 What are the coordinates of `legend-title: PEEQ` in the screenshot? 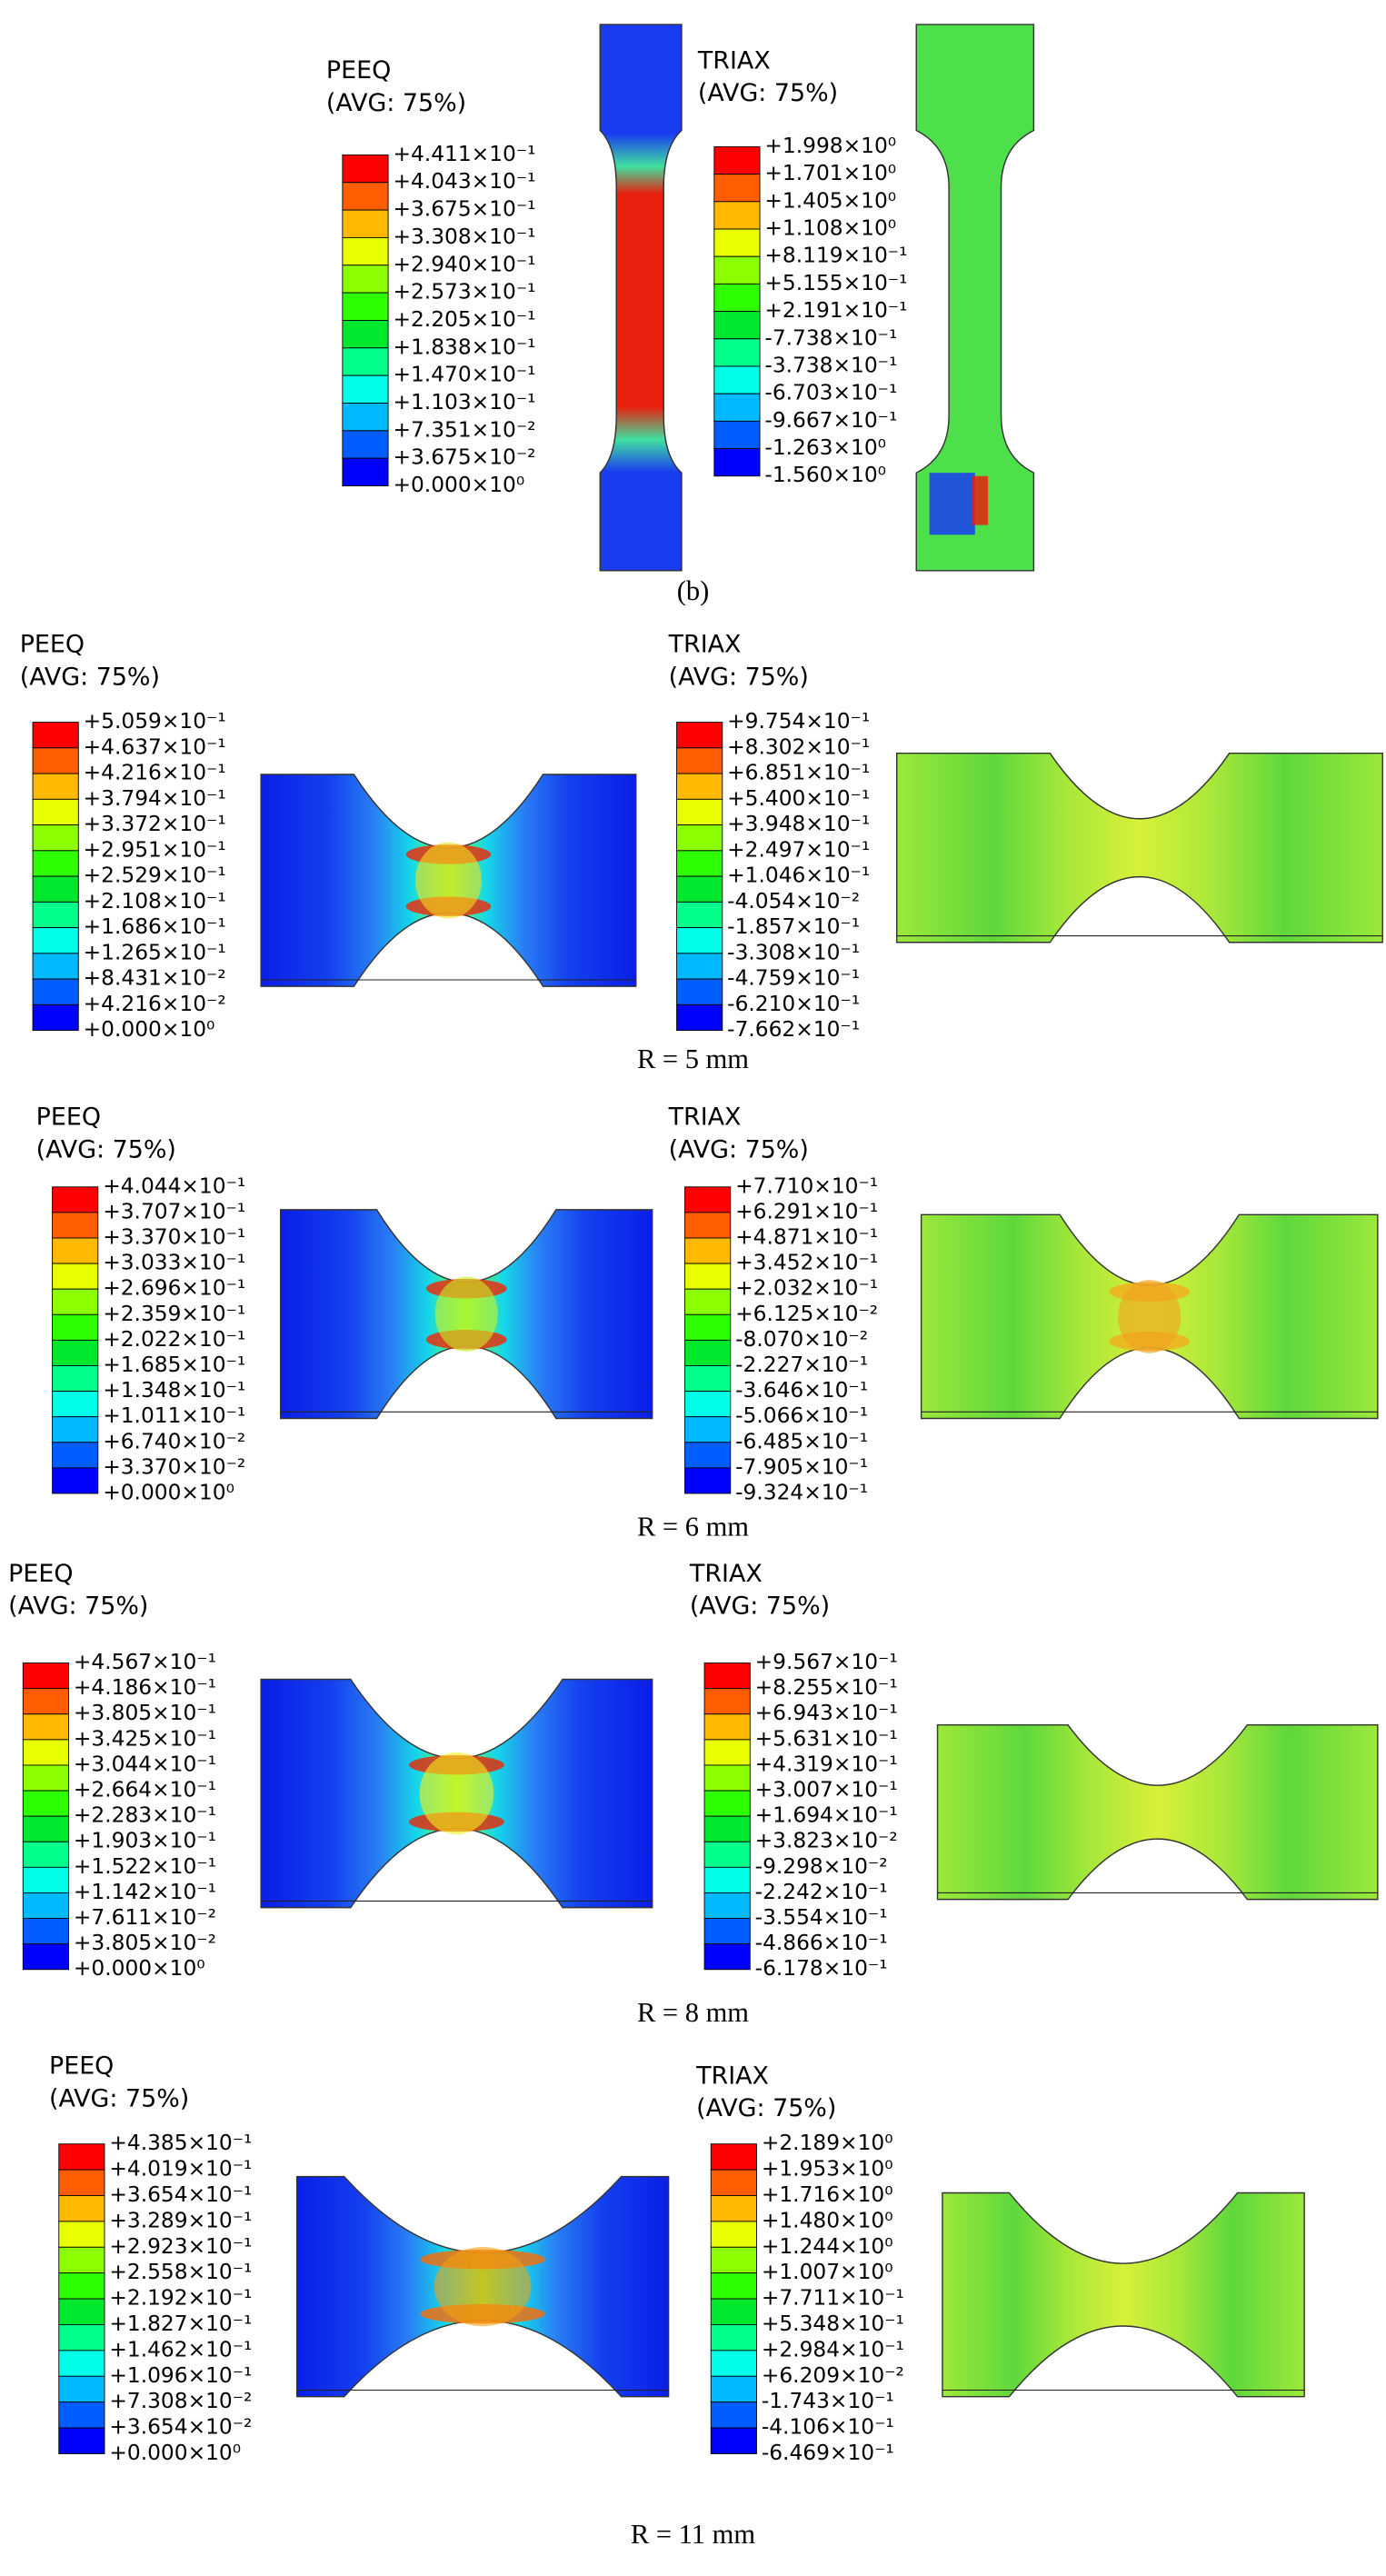 It's located at (68, 1117).